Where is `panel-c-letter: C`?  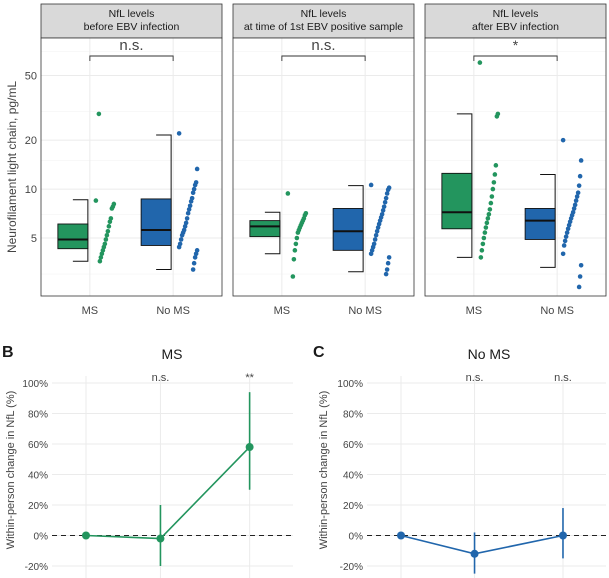
panel-c-letter: C is located at coordinates (319, 352).